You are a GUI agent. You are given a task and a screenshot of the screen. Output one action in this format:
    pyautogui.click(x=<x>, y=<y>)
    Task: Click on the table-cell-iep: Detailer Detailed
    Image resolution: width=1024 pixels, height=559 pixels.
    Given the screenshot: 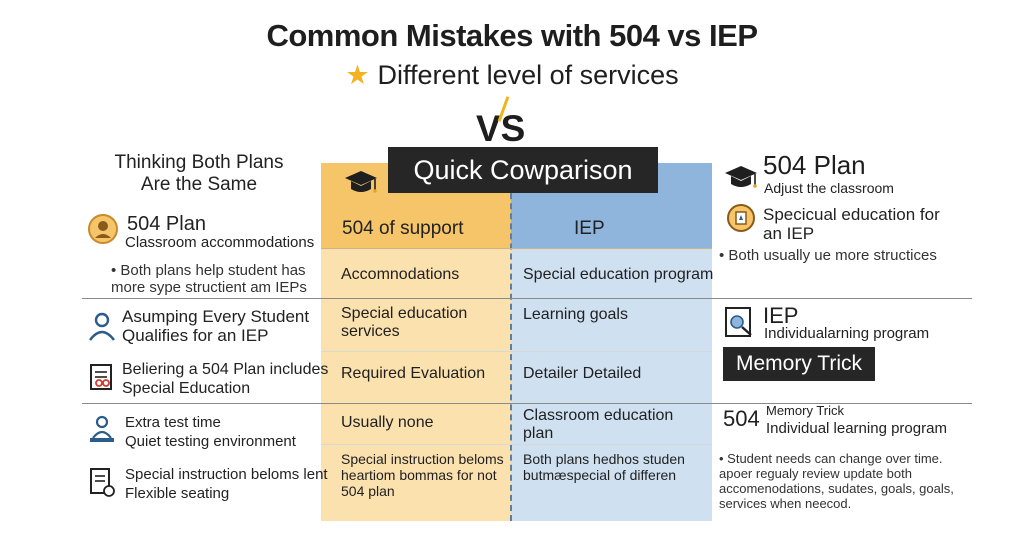 What is the action you would take?
    pyautogui.click(x=582, y=373)
    